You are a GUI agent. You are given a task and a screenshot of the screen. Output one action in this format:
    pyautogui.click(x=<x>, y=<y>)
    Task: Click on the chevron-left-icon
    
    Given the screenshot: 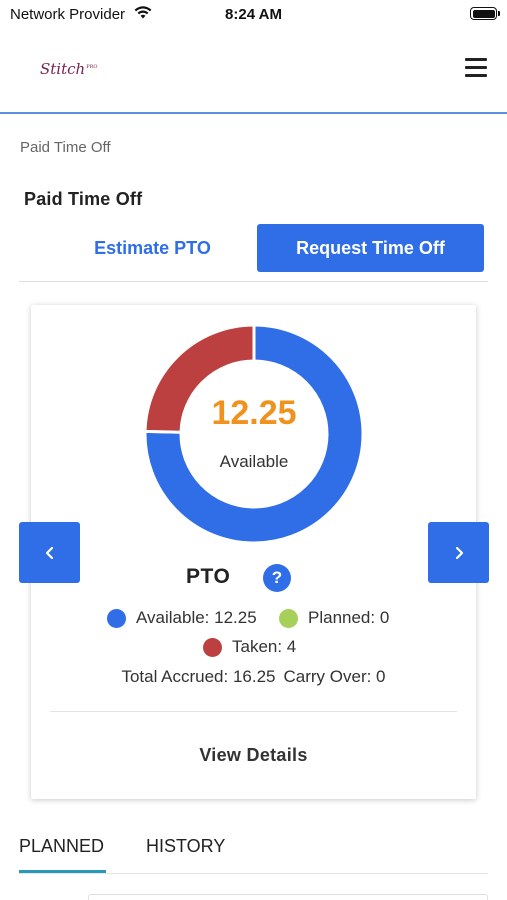 What is the action you would take?
    pyautogui.click(x=49, y=552)
    